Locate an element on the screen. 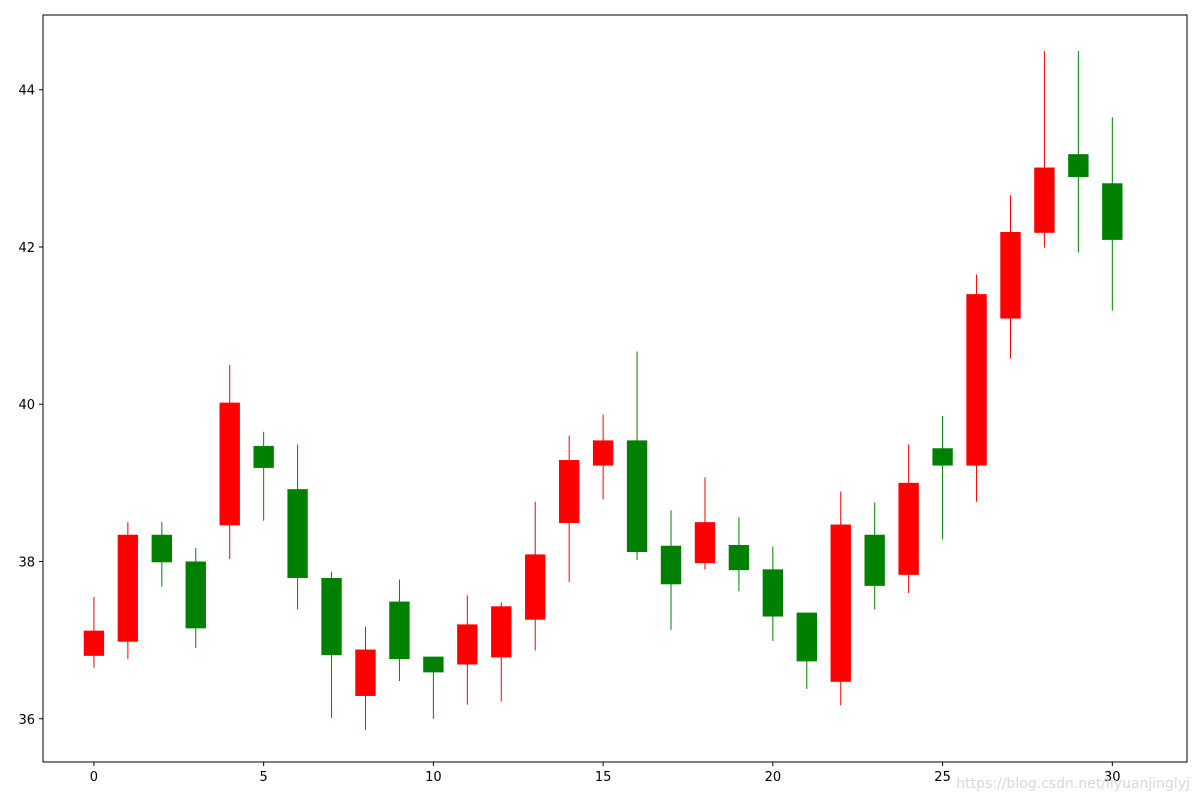 This screenshot has width=1200, height=800. y-tick-label: 44 is located at coordinates (26, 91).